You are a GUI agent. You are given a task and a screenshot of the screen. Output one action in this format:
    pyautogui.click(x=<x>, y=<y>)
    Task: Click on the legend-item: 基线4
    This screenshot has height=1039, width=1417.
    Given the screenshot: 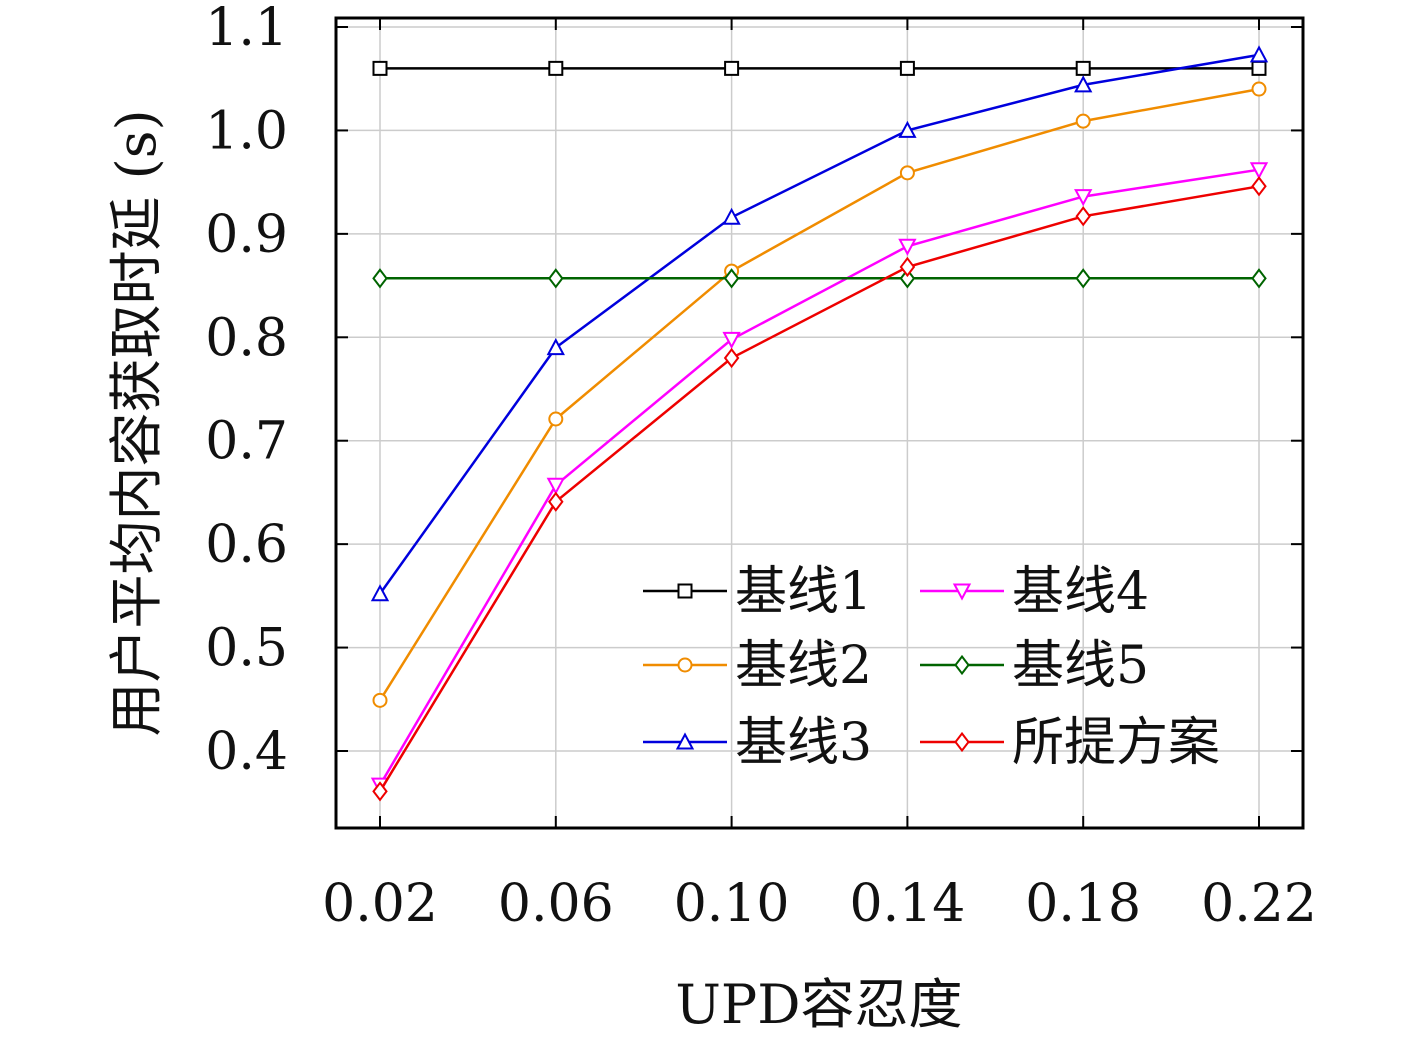 What is the action you would take?
    pyautogui.click(x=1034, y=592)
    